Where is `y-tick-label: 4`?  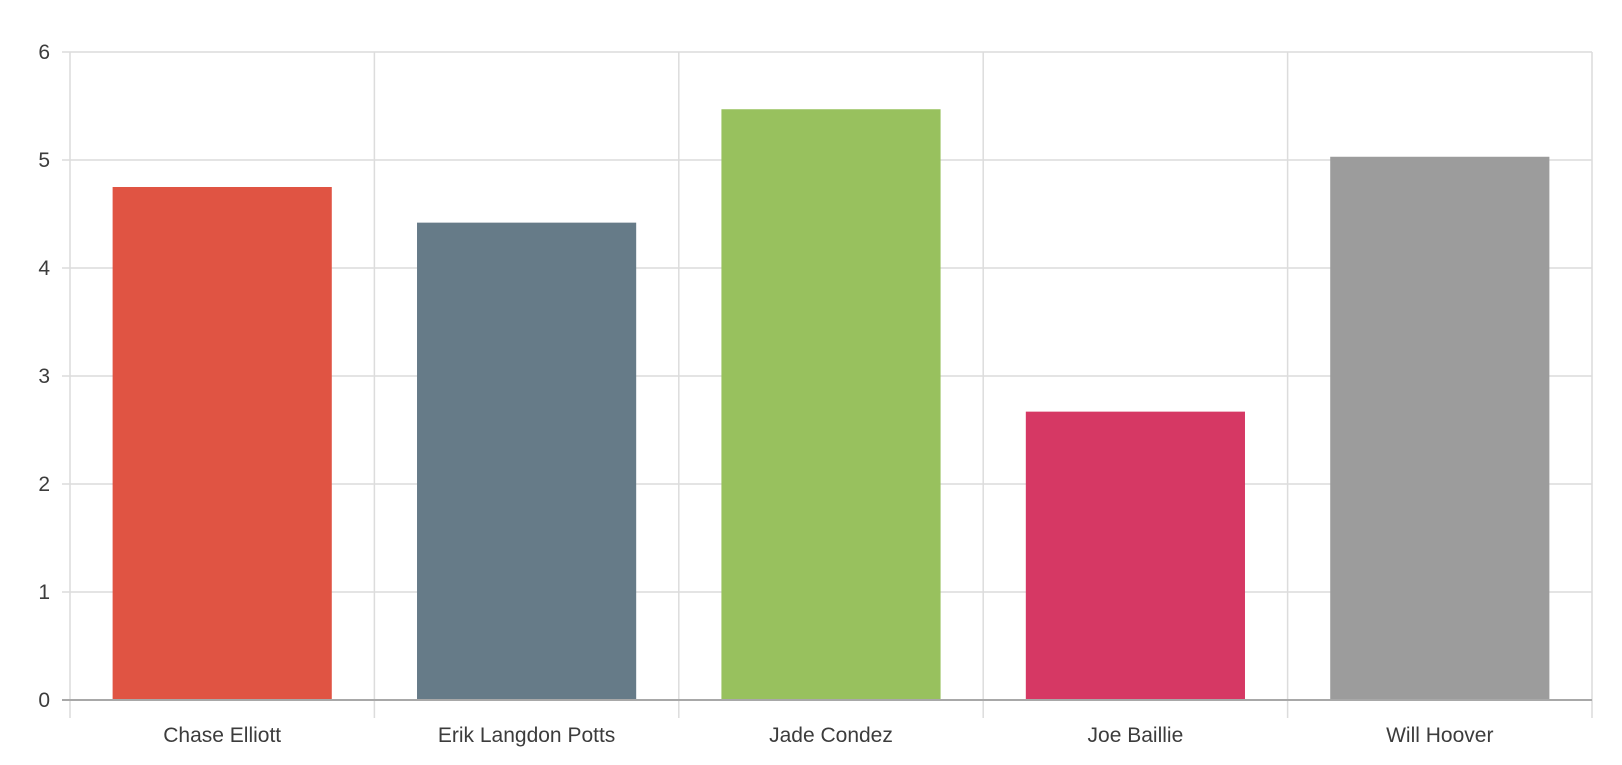 y-tick-label: 4 is located at coordinates (44, 268).